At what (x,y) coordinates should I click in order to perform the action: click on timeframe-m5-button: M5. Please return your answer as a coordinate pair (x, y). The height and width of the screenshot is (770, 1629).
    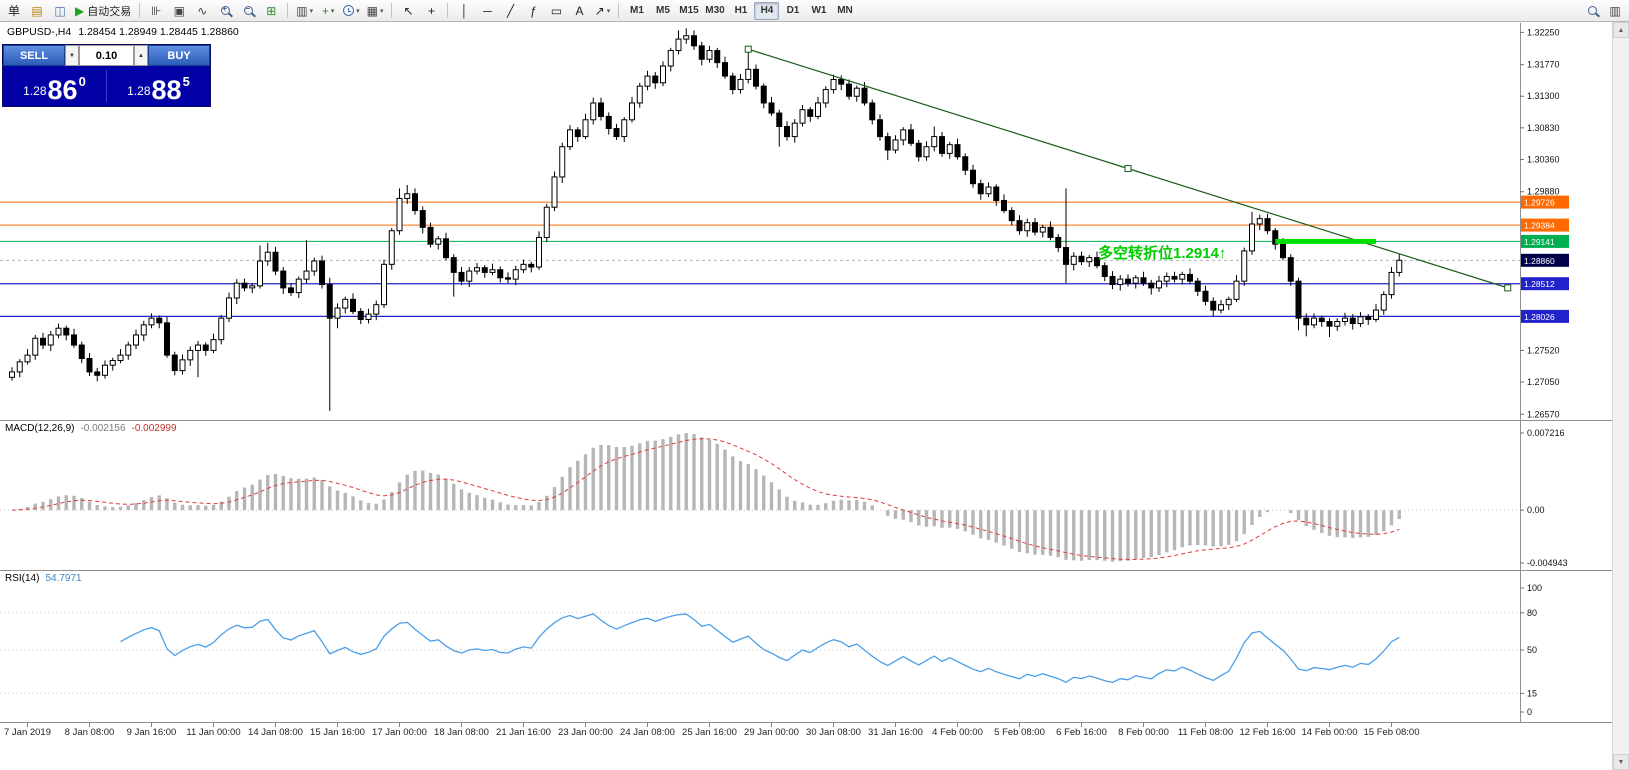
    Looking at the image, I should click on (663, 10).